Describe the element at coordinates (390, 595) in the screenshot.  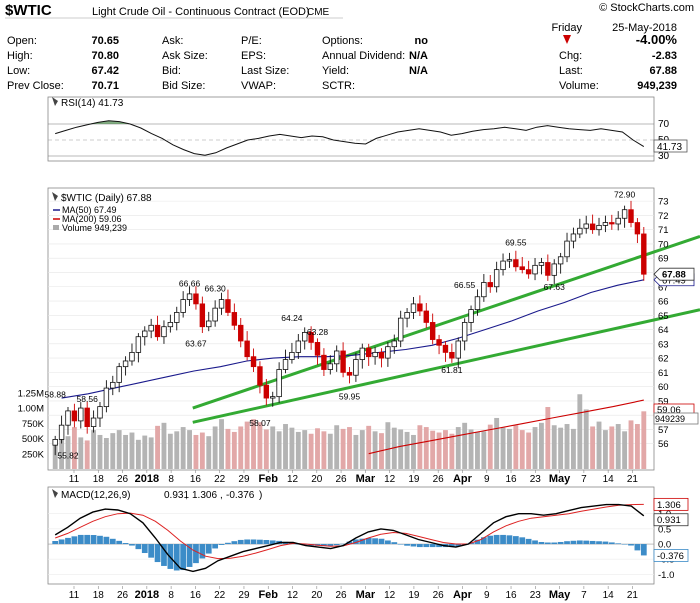
I see `x-axis-label: 12` at that location.